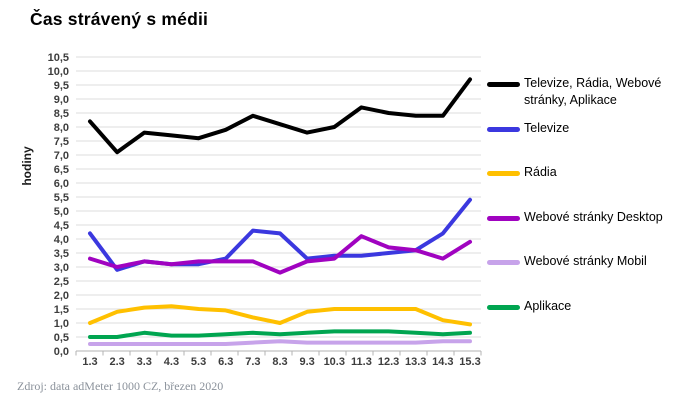 The width and height of the screenshot is (700, 400). What do you see at coordinates (469, 362) in the screenshot?
I see `x-tick-label: 15.3` at bounding box center [469, 362].